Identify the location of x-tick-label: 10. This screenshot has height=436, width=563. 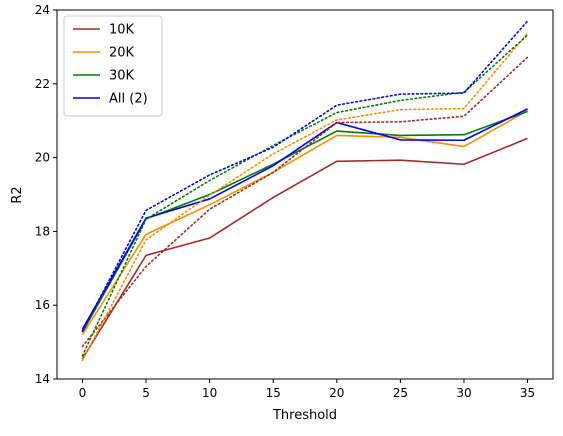
(209, 393).